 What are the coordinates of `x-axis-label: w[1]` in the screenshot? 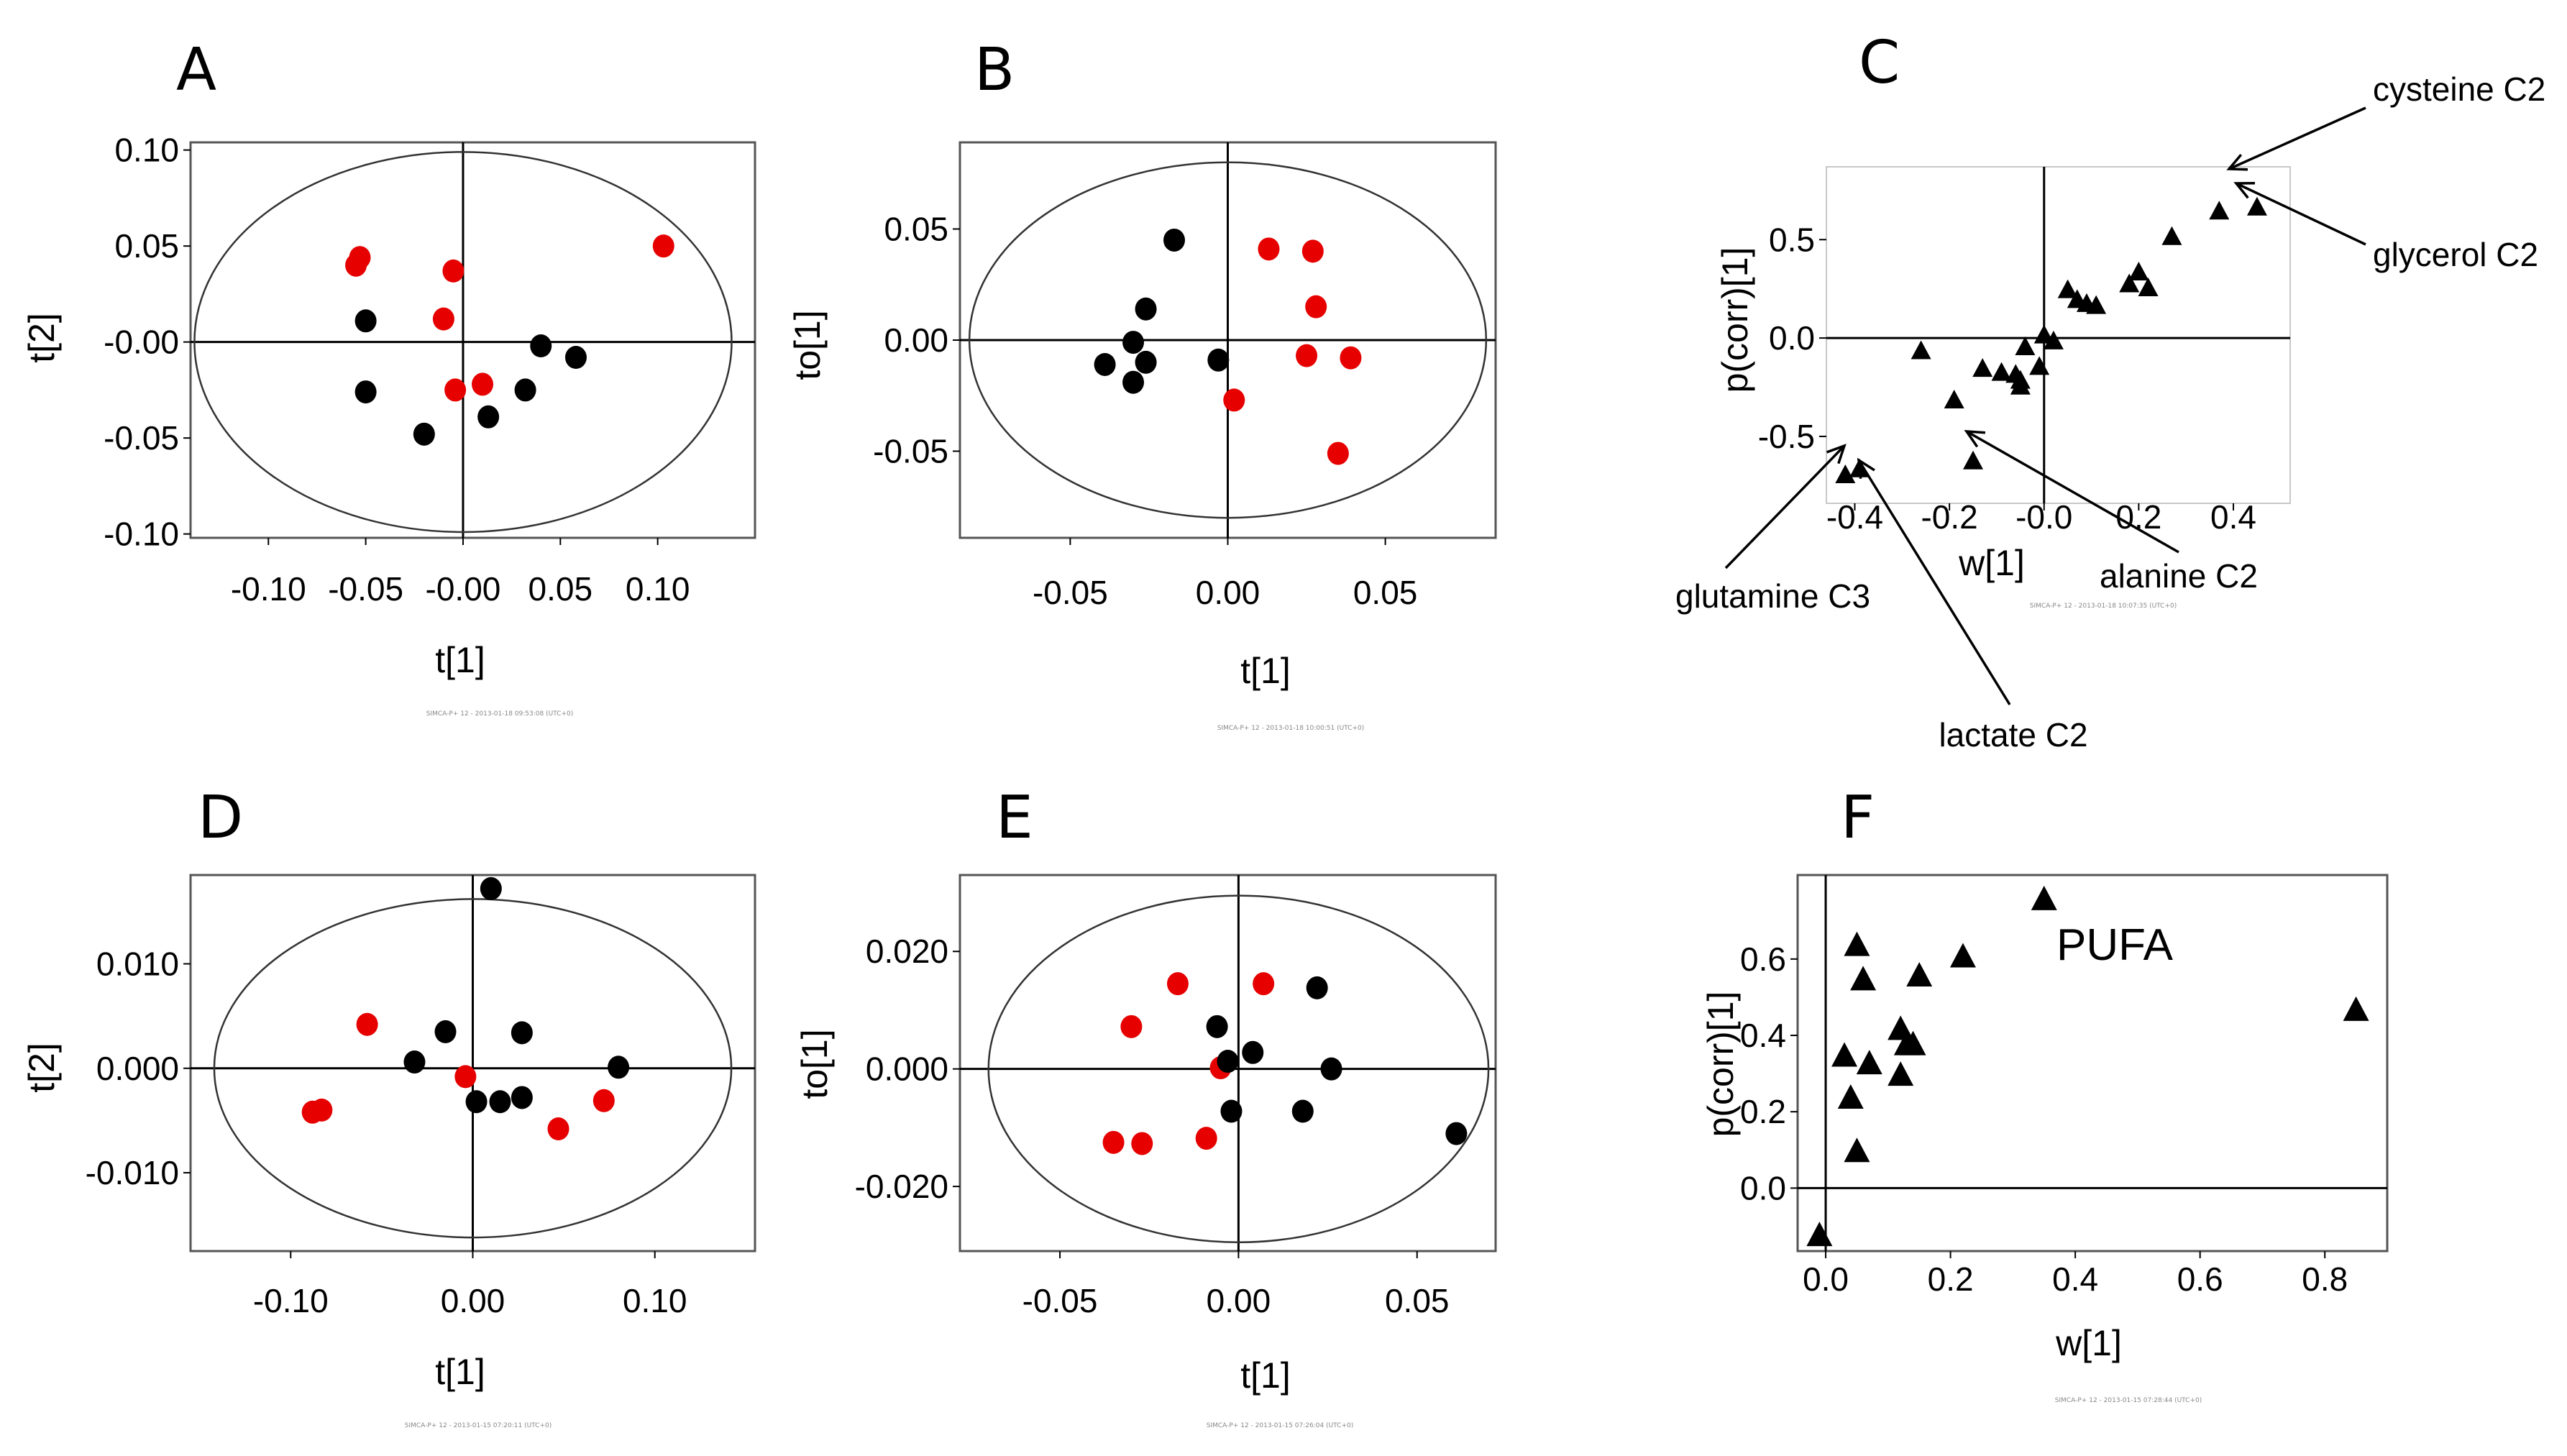 It's located at (1991, 563).